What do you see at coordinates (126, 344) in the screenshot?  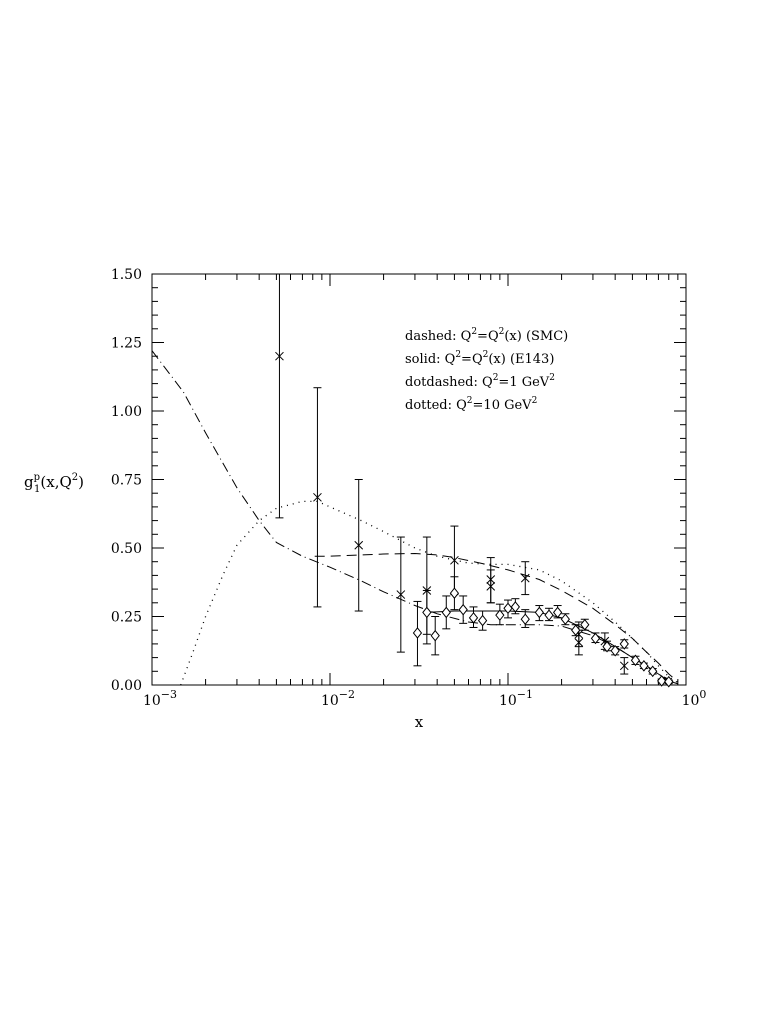 I see `y-tick-label: 1.25` at bounding box center [126, 344].